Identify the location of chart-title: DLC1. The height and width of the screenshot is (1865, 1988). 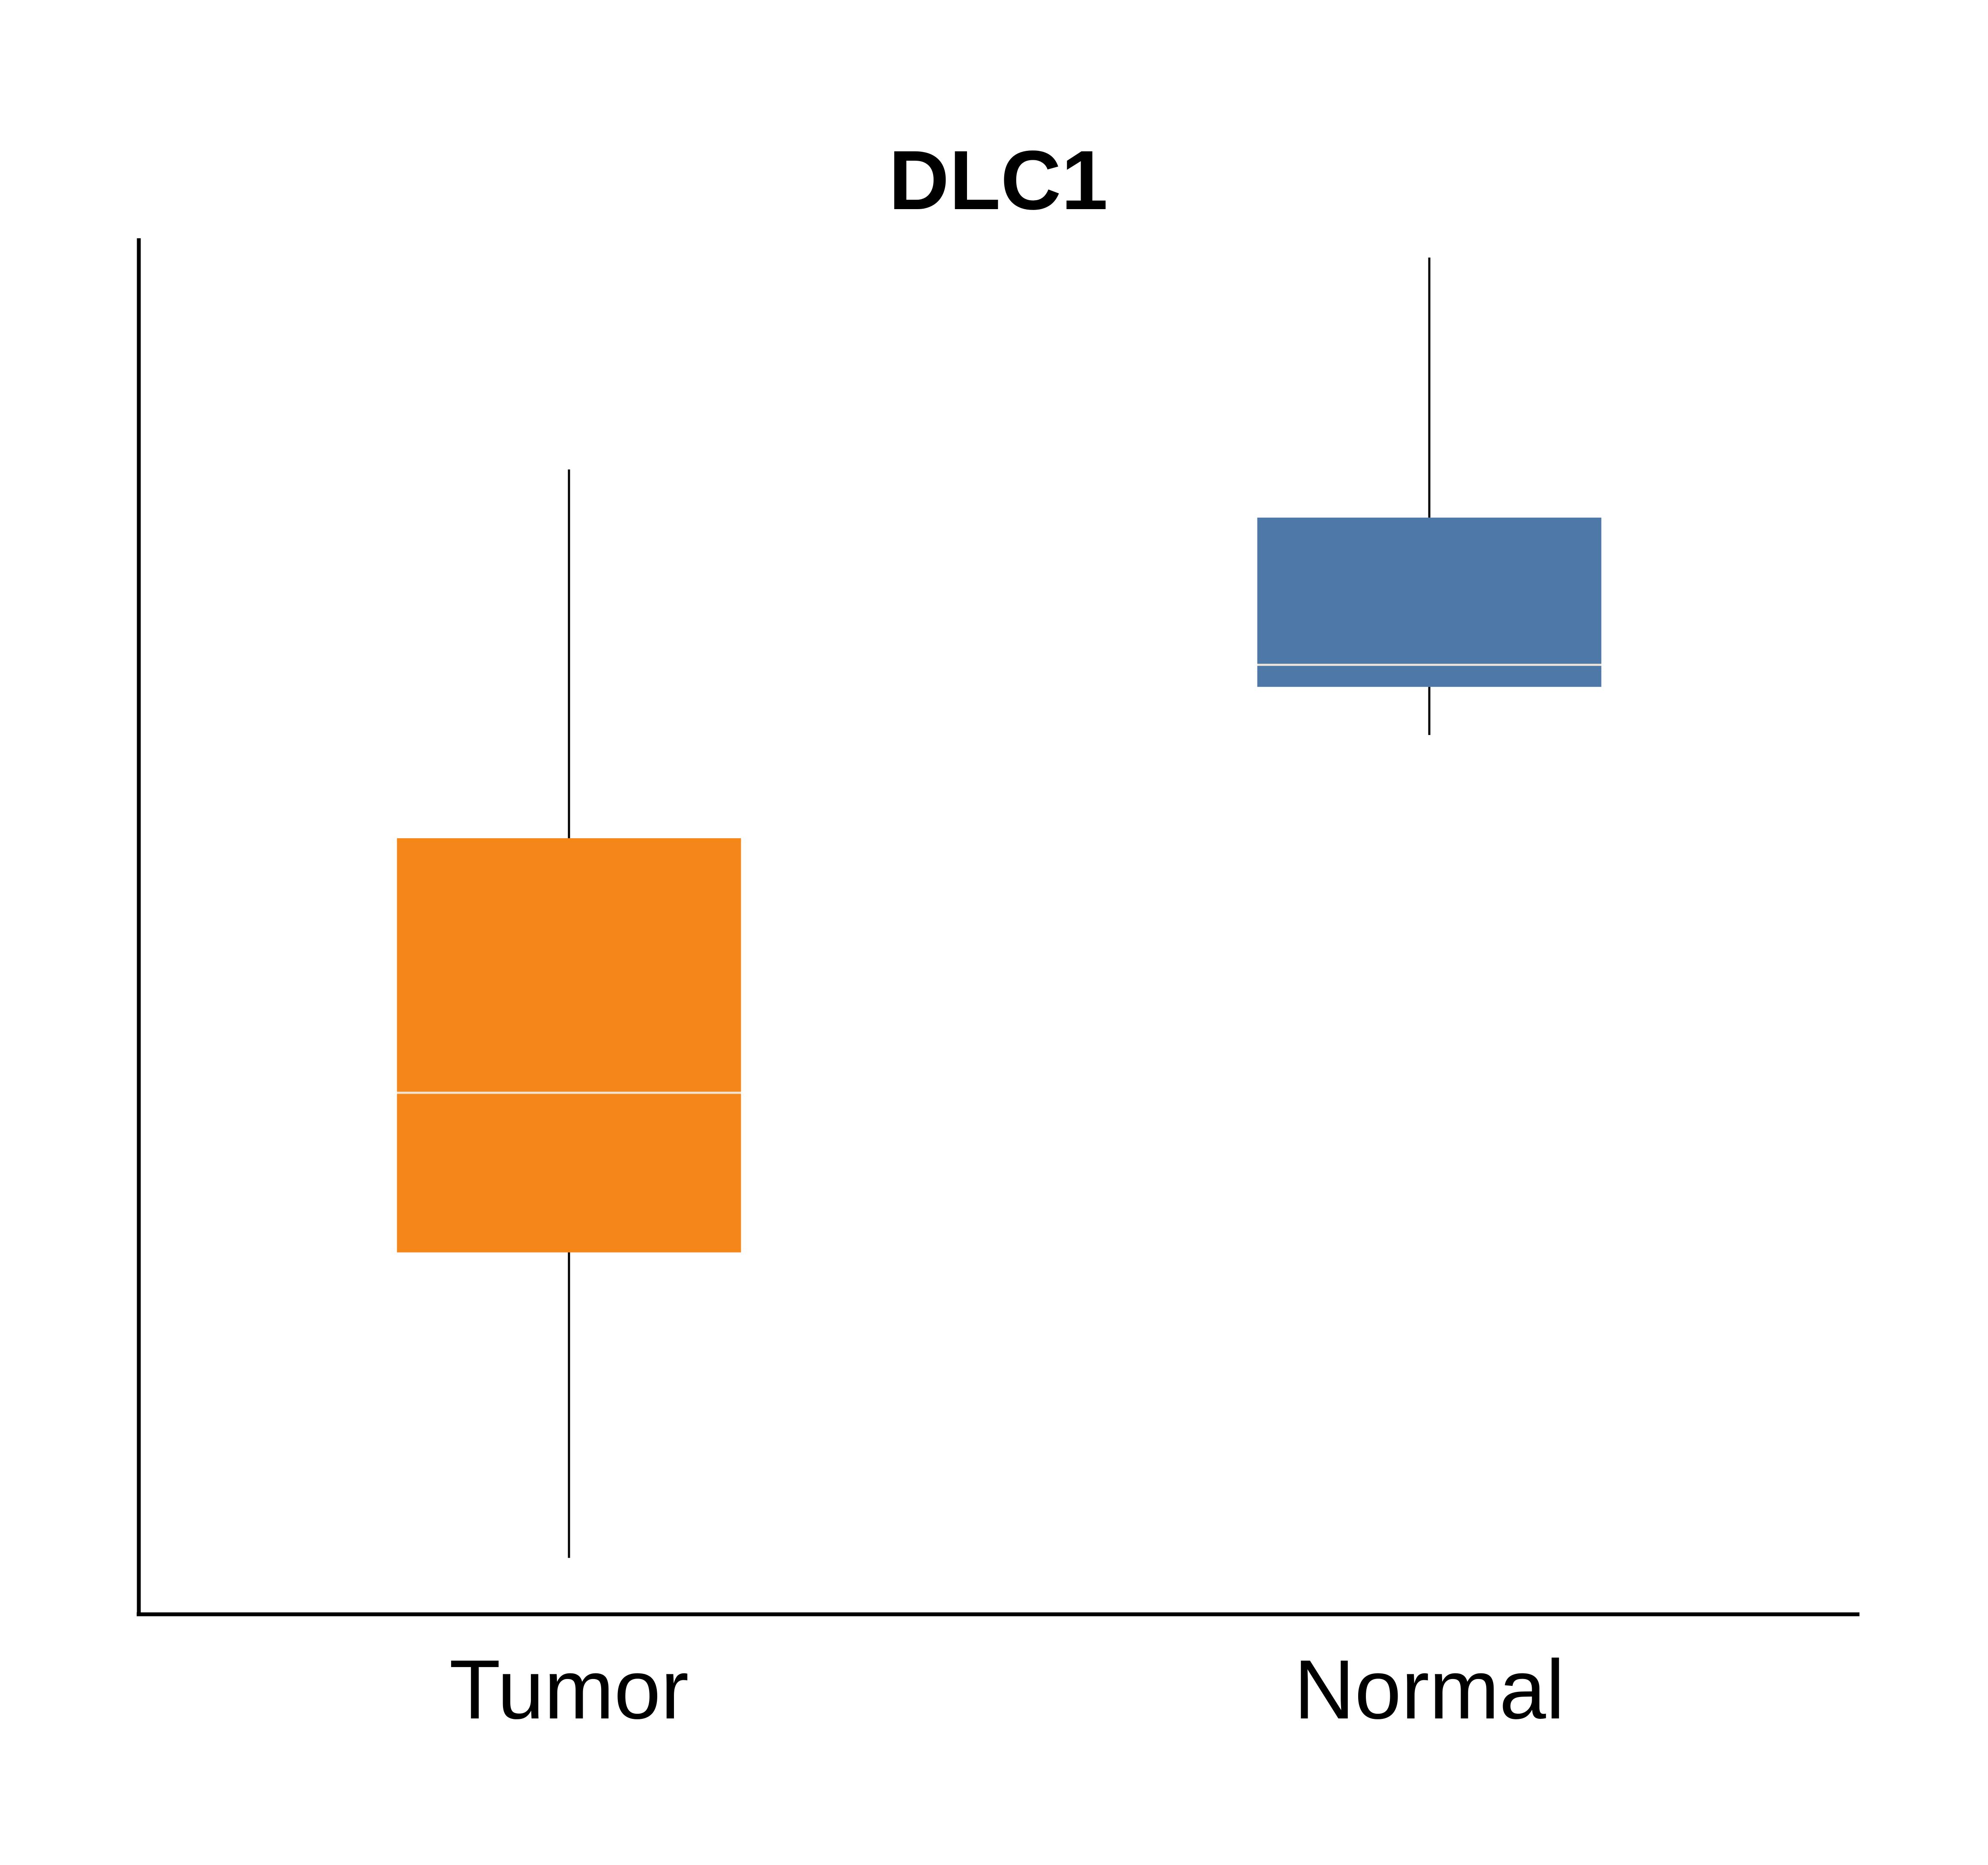
(999, 180).